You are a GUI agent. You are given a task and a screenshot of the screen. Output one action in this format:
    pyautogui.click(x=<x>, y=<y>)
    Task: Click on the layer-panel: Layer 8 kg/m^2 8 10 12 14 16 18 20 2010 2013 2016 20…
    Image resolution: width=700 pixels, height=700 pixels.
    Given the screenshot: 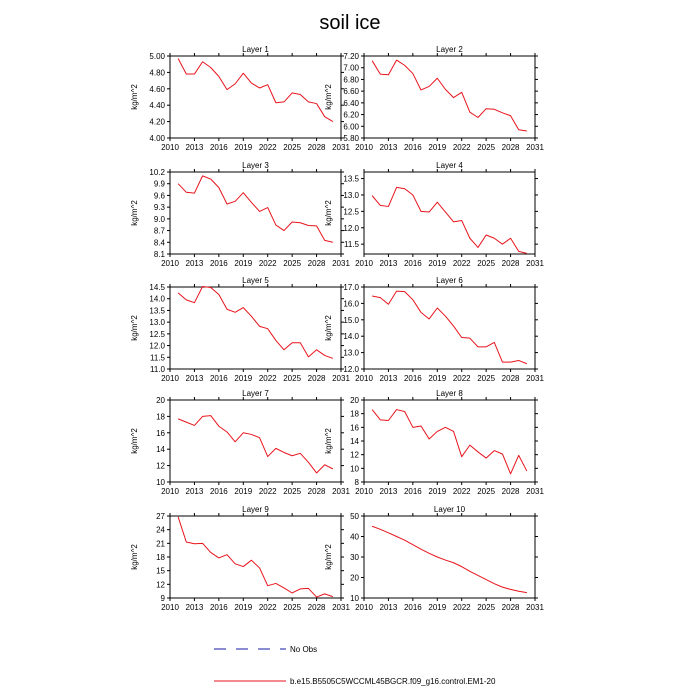 What is the action you would take?
    pyautogui.click(x=434, y=442)
    